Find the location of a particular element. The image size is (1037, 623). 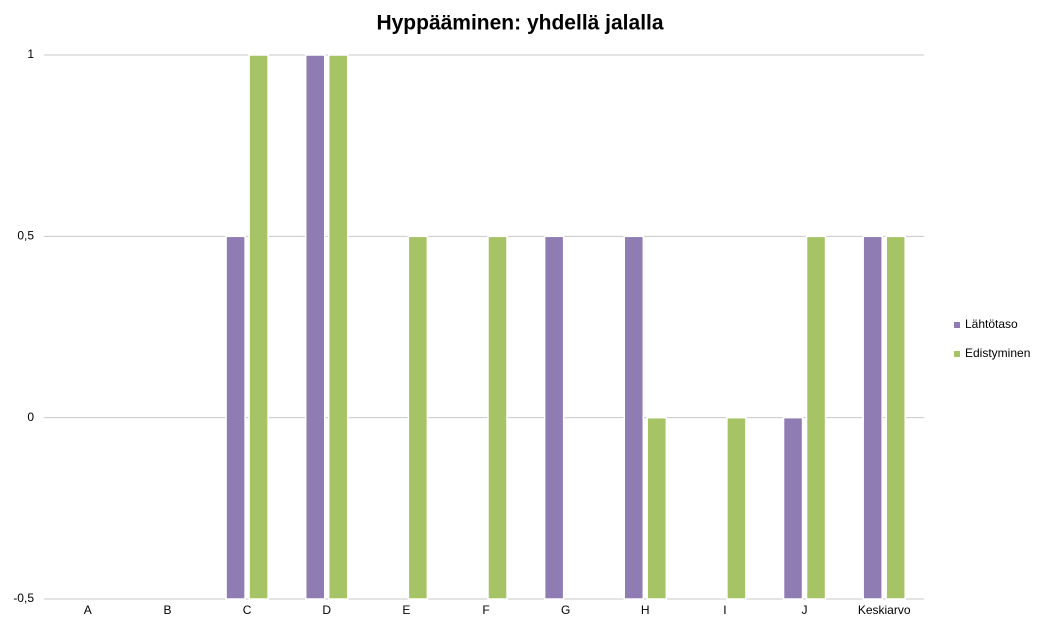

y-tick-label: 0 is located at coordinates (30, 417).